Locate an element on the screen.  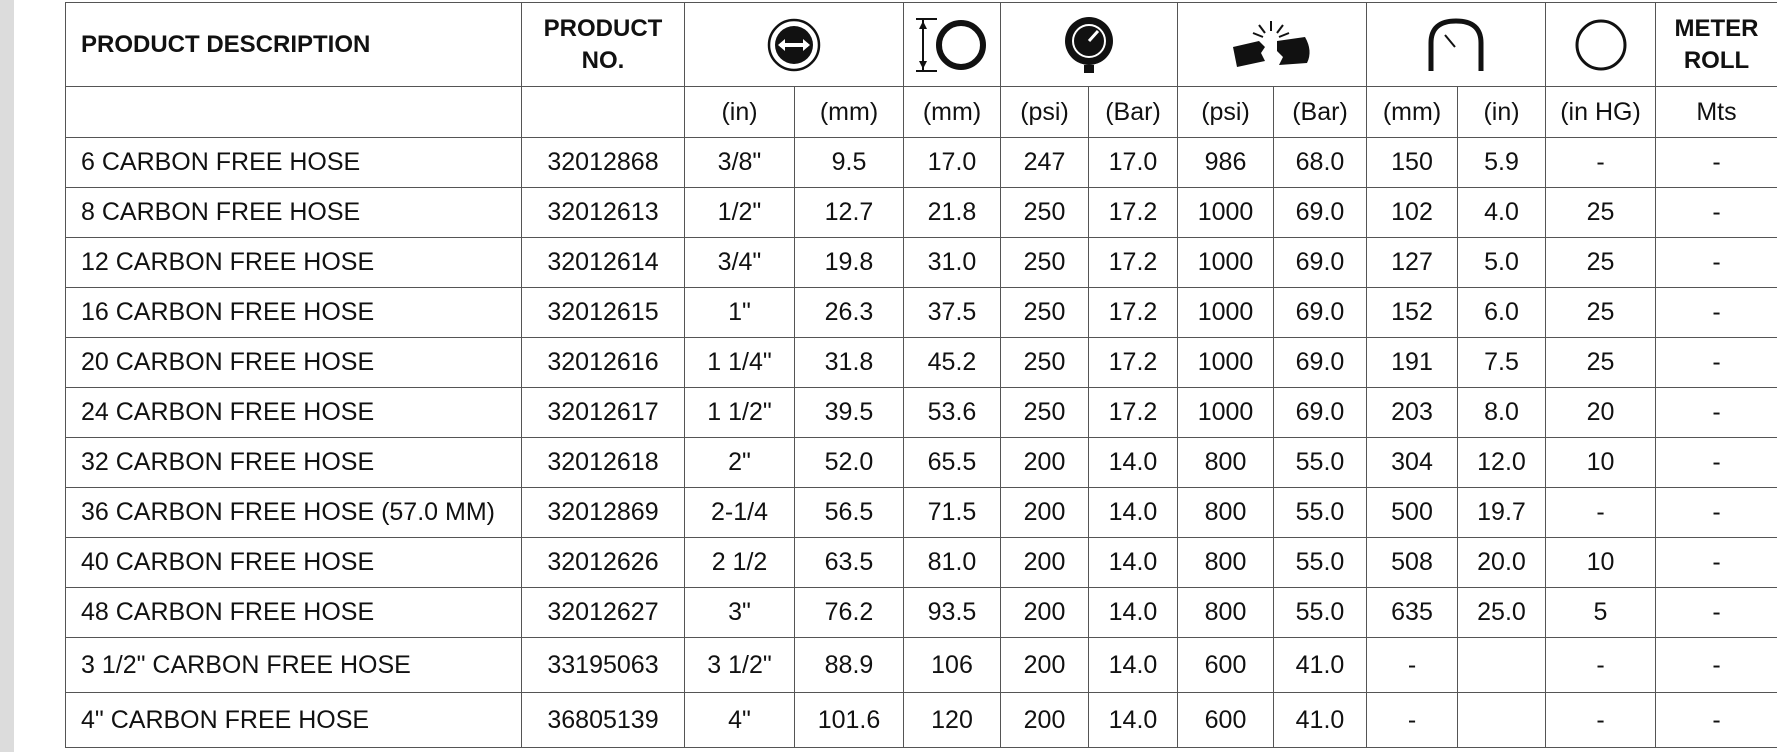
spec-cell: 20.0 is located at coordinates (1501, 562).